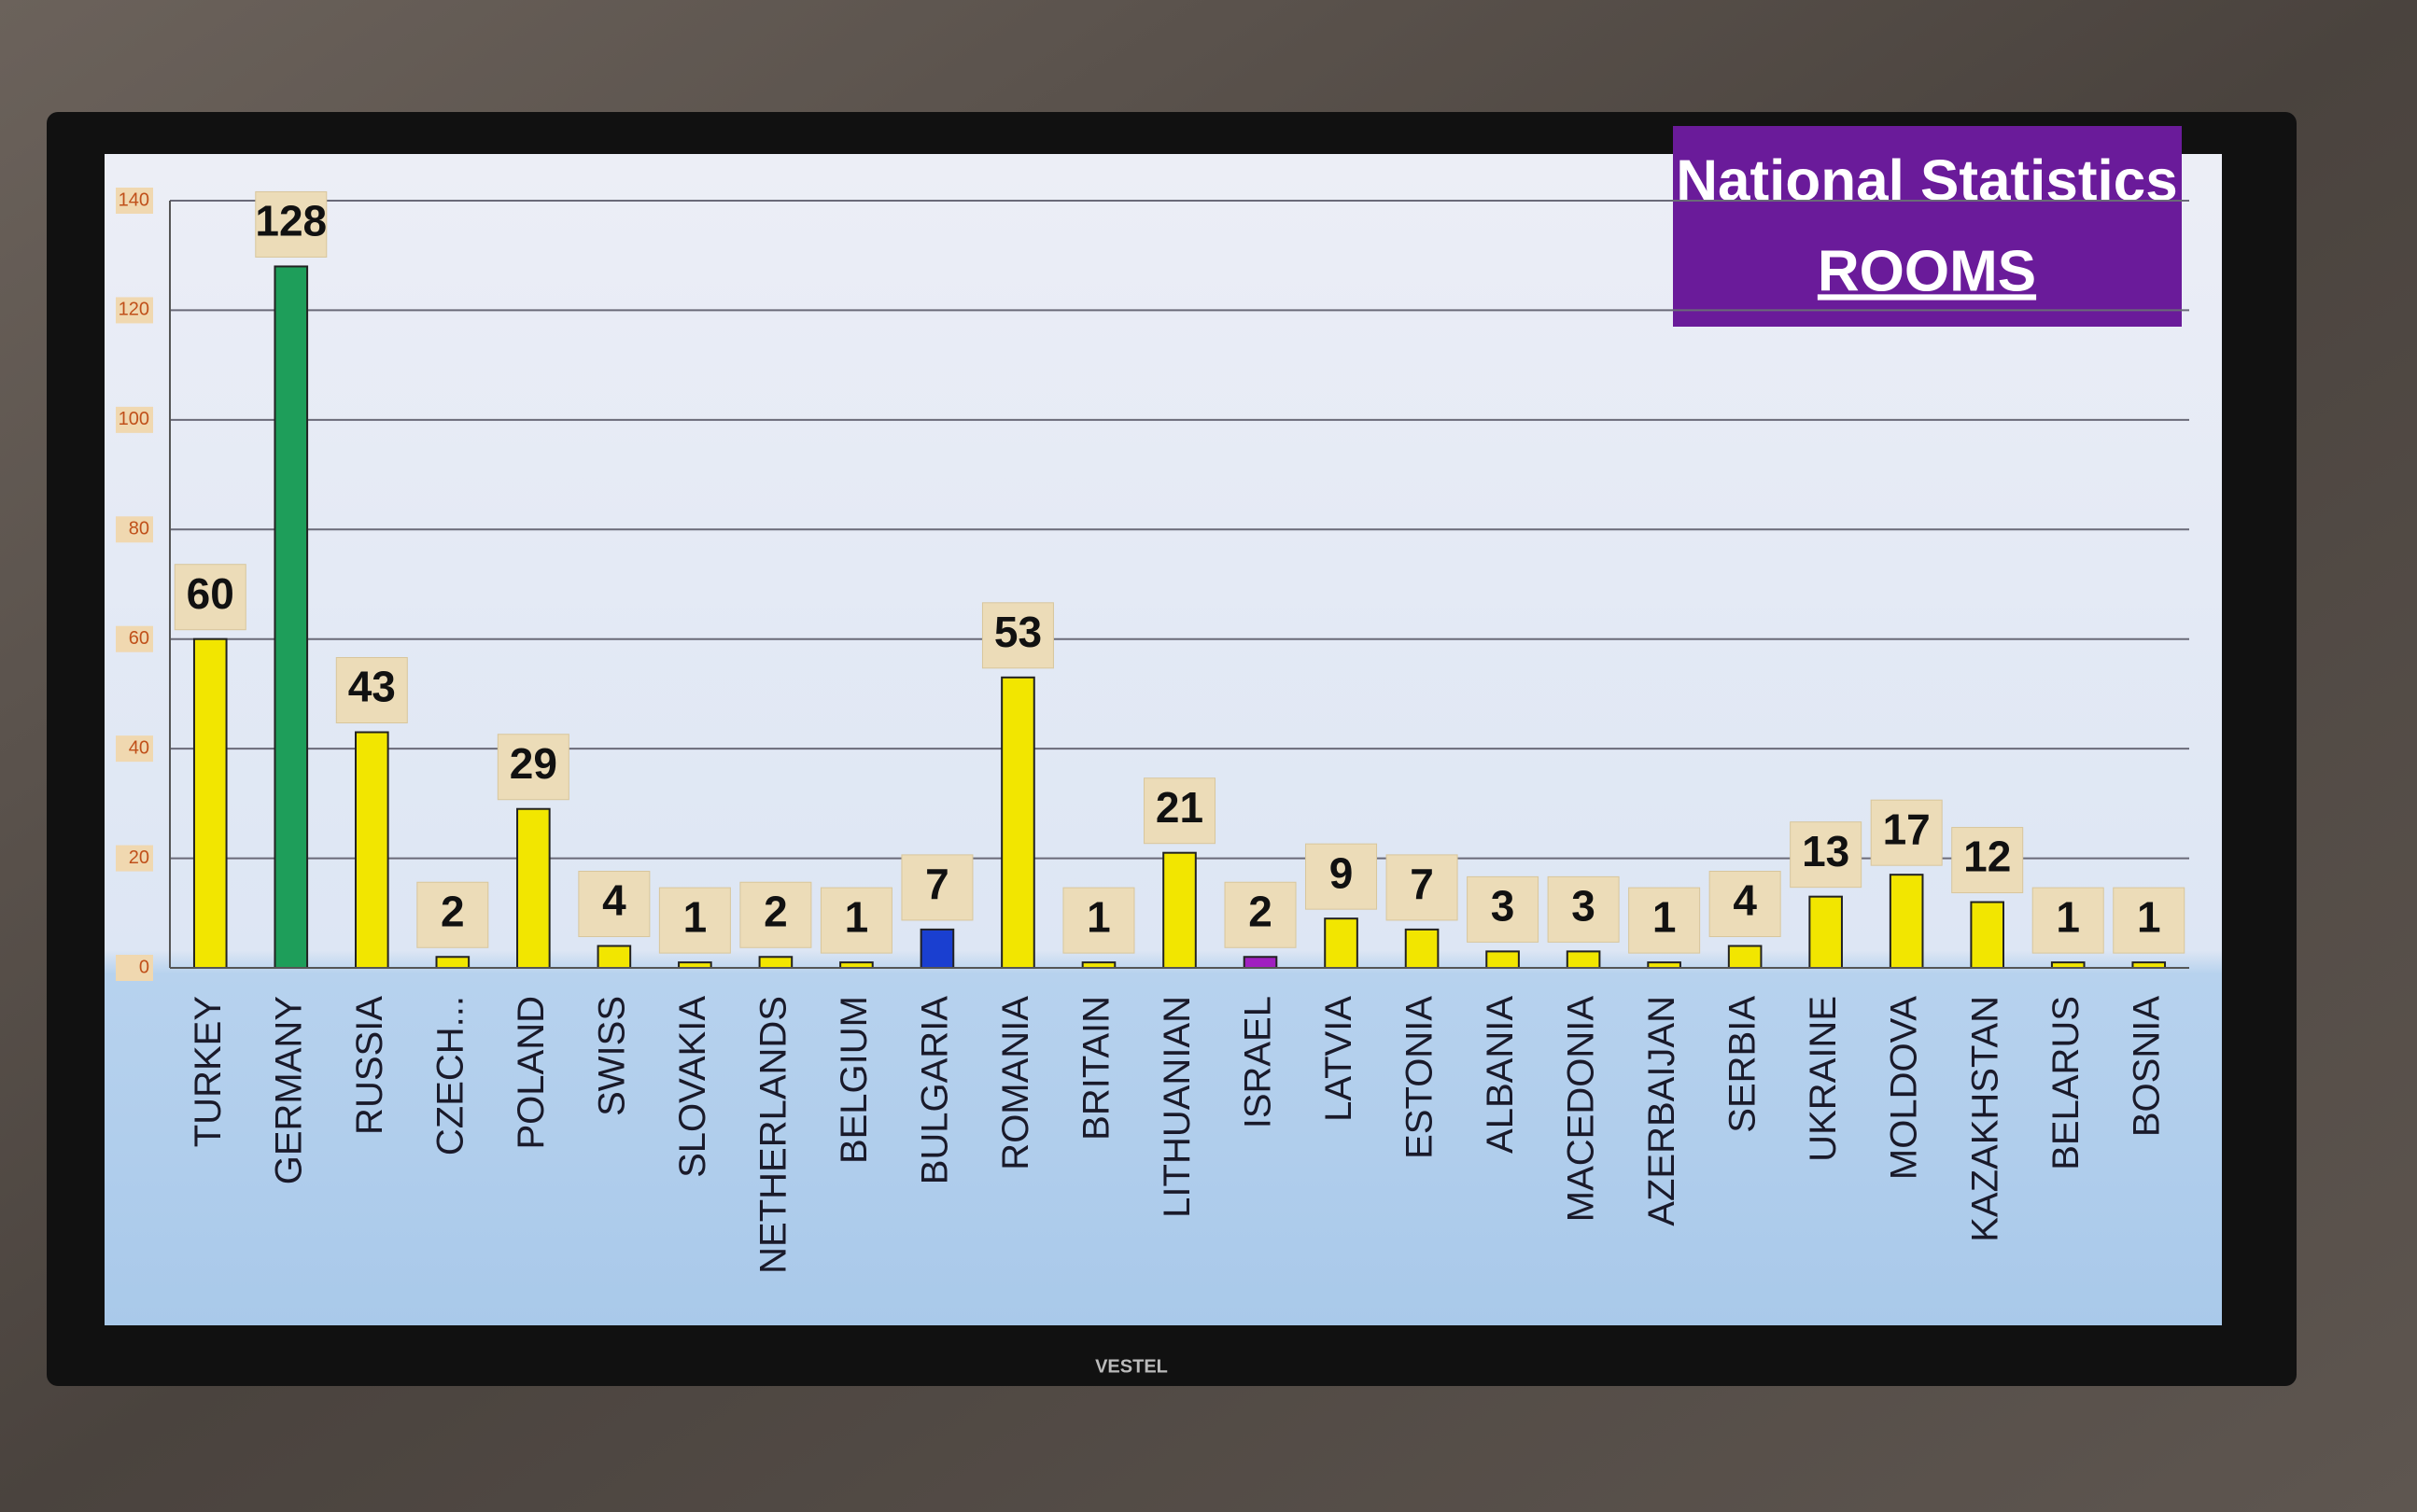  Describe the element at coordinates (372, 687) in the screenshot. I see `value-label: 43` at that location.